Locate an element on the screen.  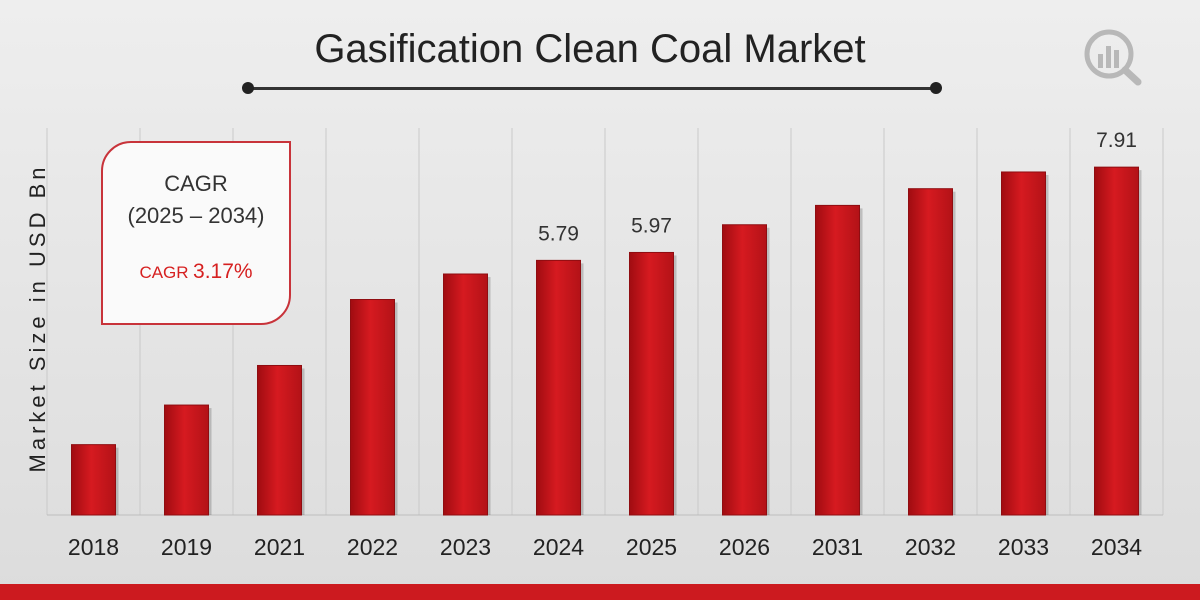
data-label-2024: 5.79 is located at coordinates (558, 233).